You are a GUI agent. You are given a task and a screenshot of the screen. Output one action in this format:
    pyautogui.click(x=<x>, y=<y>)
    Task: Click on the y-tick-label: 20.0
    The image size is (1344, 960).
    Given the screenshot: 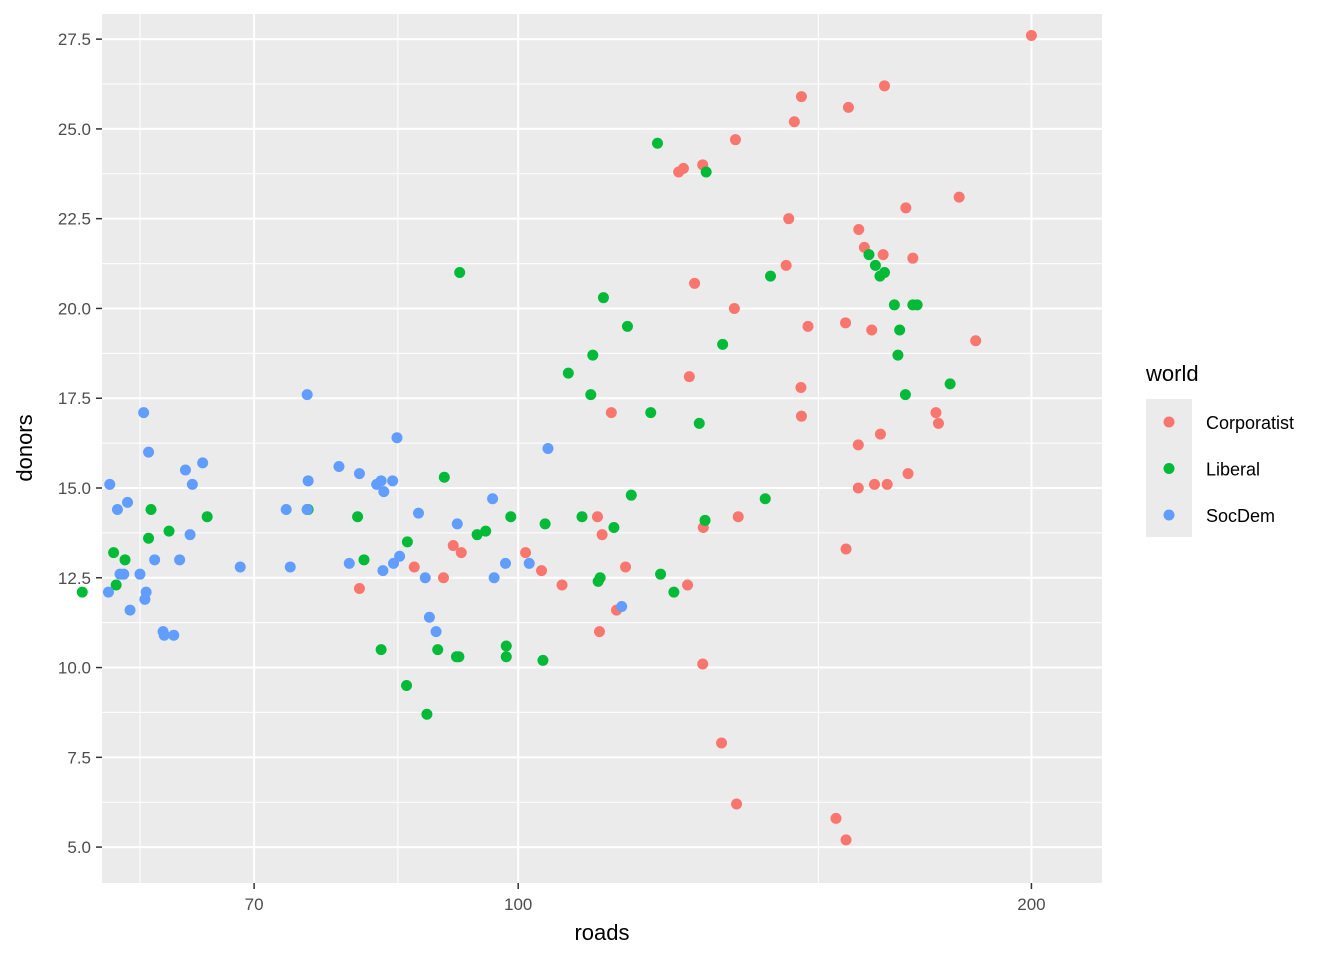 What is the action you would take?
    pyautogui.click(x=74, y=308)
    